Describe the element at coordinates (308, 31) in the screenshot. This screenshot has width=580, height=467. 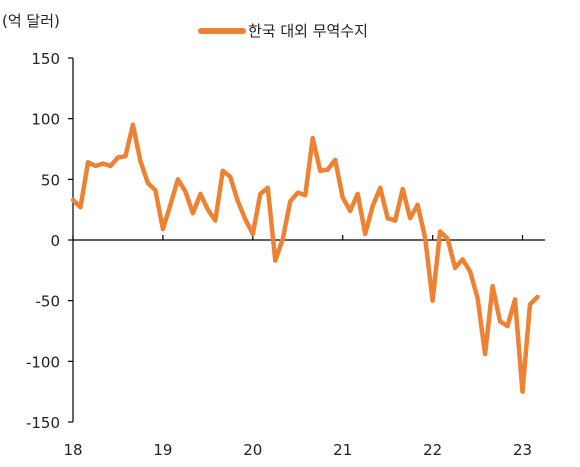
I see `legend-label: 한국 대외 무역수지` at that location.